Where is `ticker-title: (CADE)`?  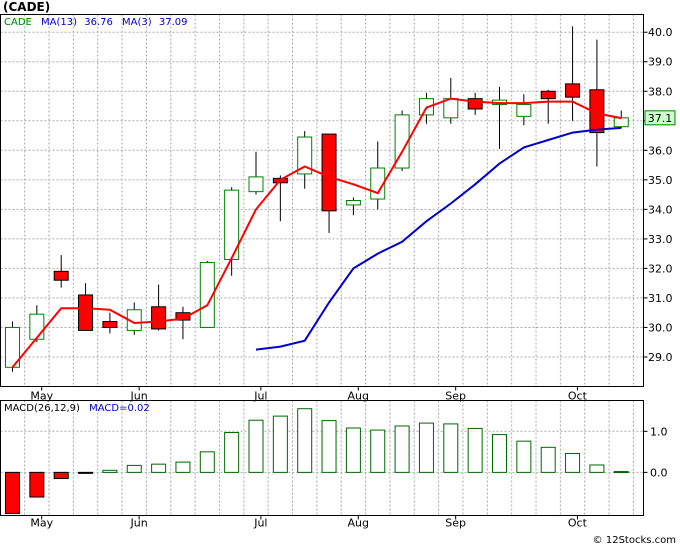
ticker-title: (CADE) is located at coordinates (26, 7).